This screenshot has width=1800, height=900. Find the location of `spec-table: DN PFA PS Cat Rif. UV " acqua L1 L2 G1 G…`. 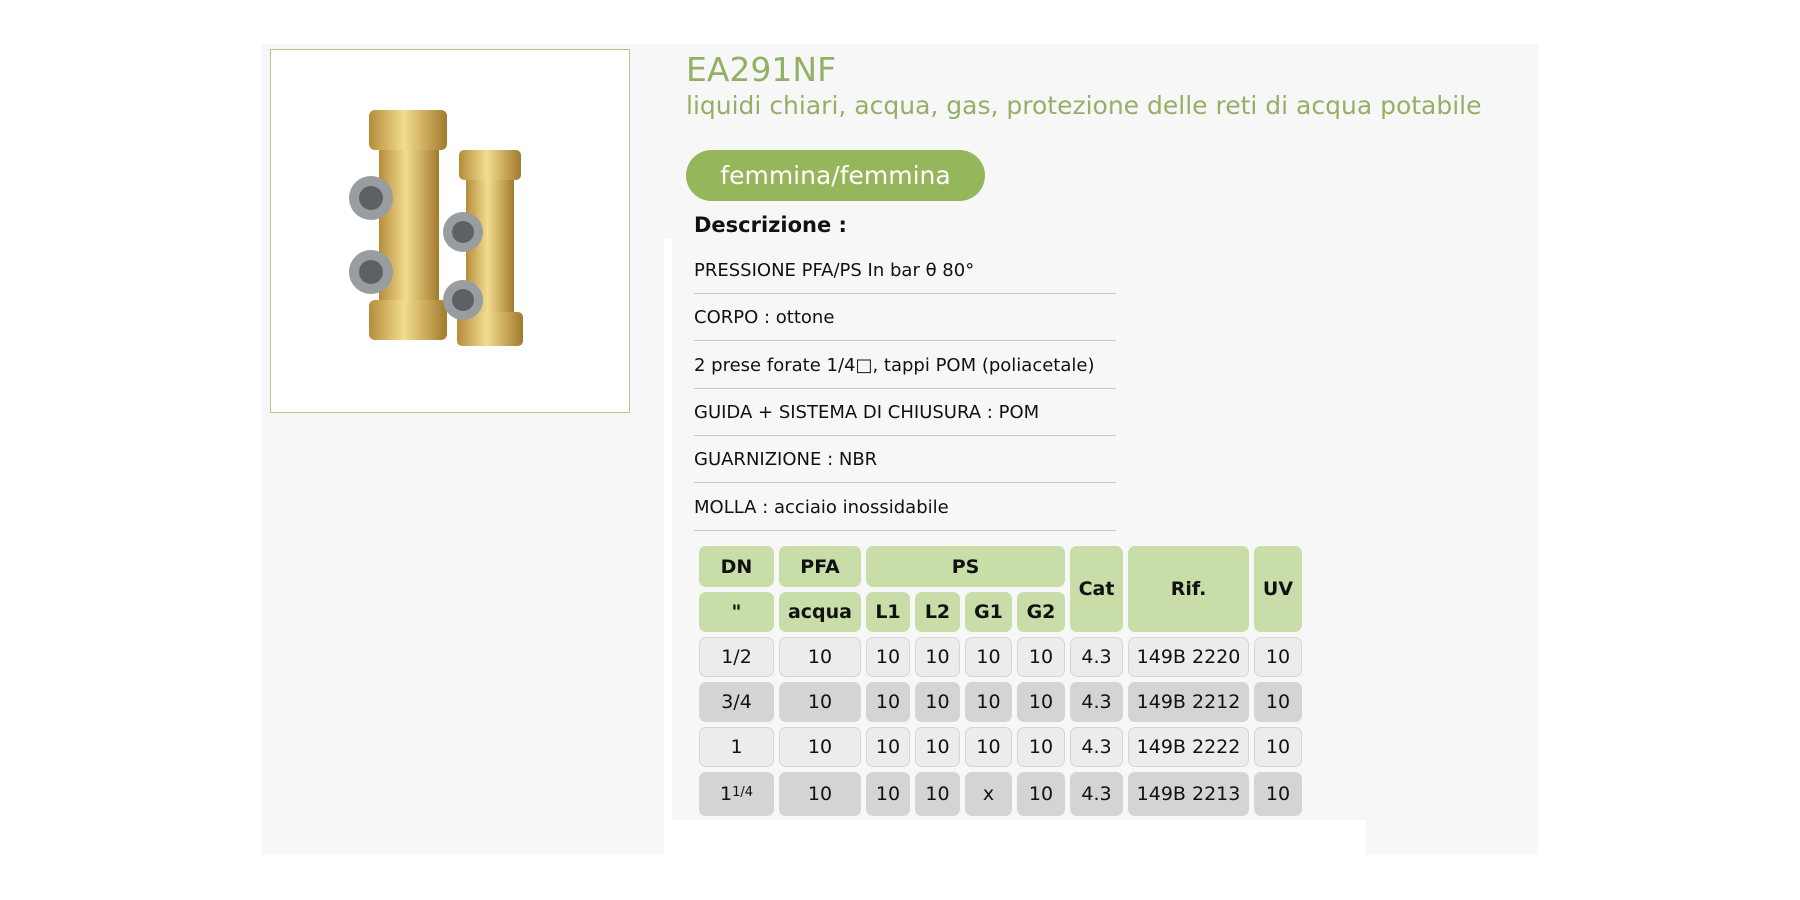

spec-table: DN PFA PS Cat Rif. UV " acqua L1 L2 G1 G… is located at coordinates (1000, 681).